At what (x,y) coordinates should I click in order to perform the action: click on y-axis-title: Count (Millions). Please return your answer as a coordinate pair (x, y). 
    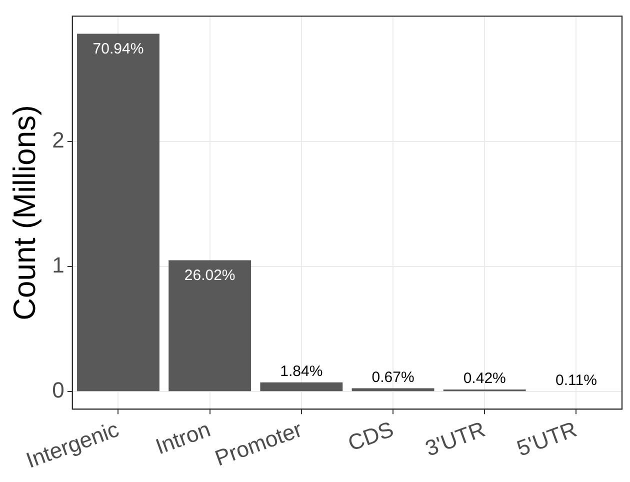
    Looking at the image, I should click on (24, 212).